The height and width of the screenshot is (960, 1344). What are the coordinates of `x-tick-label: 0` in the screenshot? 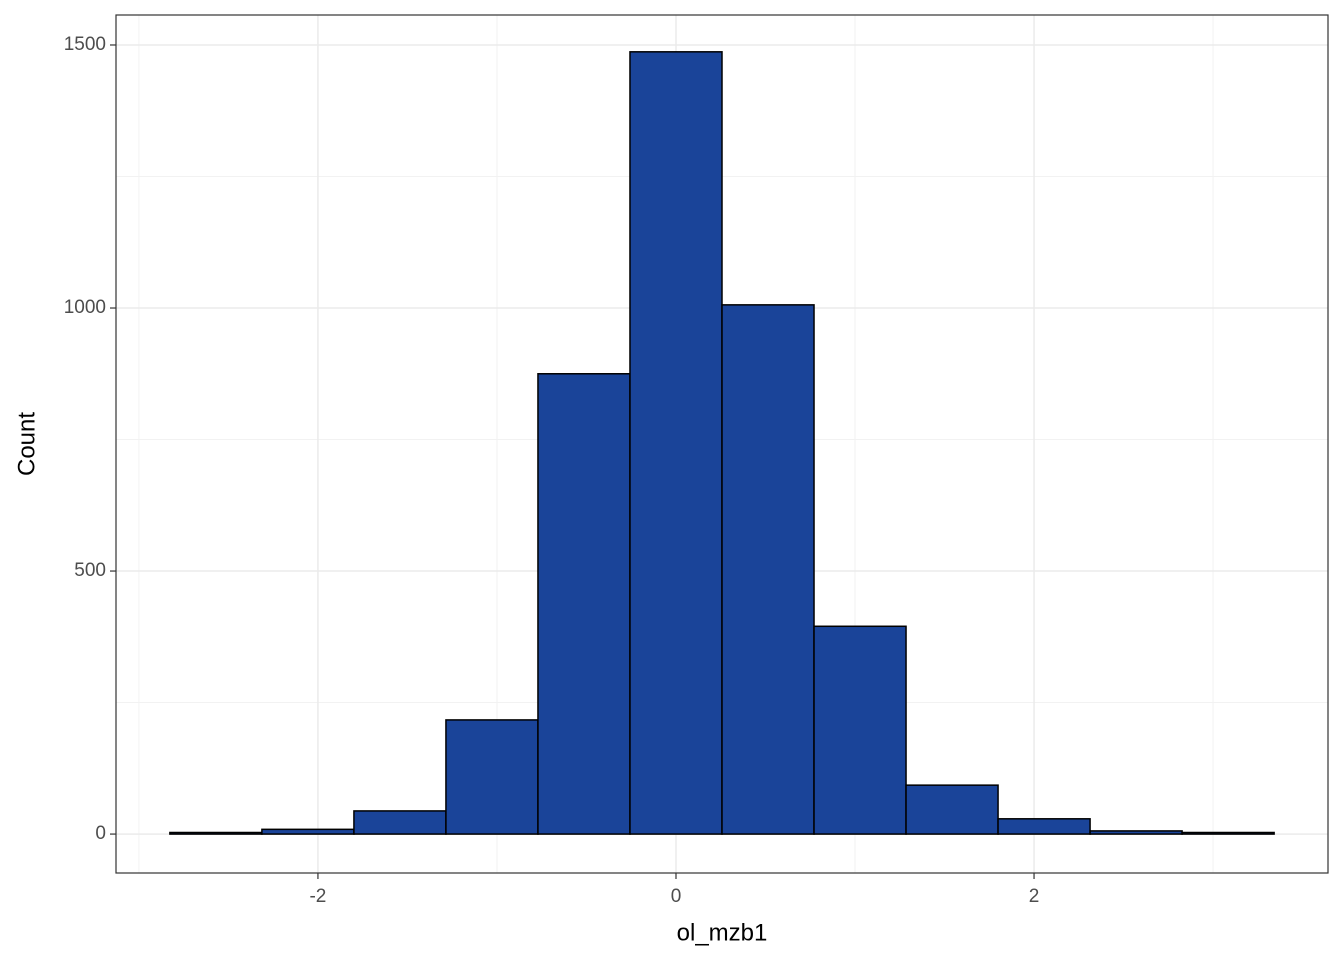 It's located at (676, 896).